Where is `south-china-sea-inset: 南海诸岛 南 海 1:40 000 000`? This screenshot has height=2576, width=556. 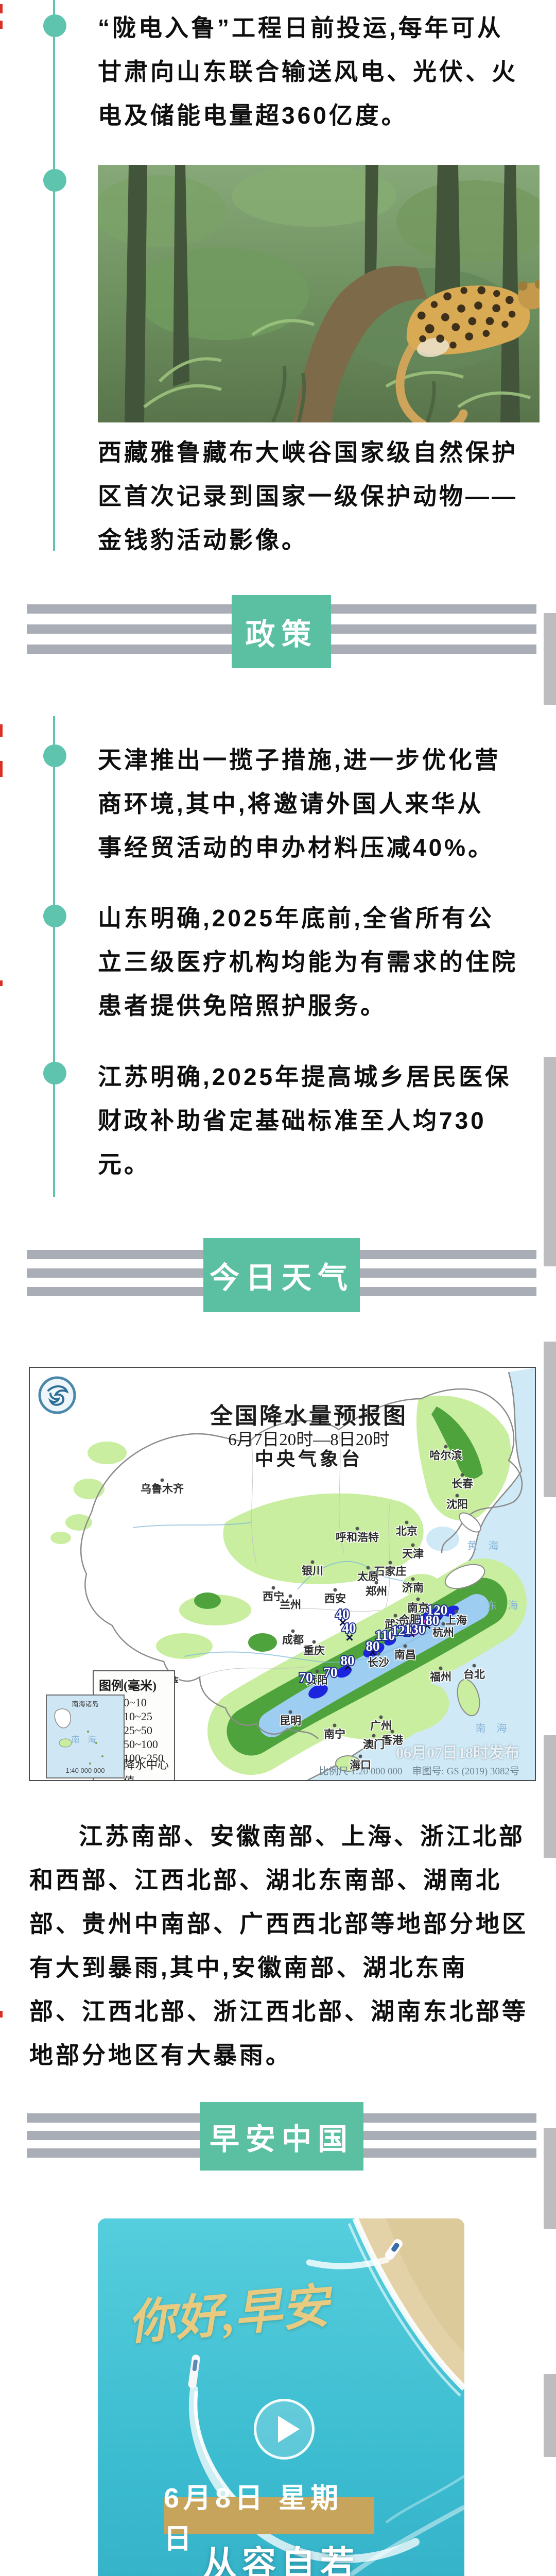
south-china-sea-inset: 南海诸岛 南 海 1:40 000 000 is located at coordinates (85, 1736).